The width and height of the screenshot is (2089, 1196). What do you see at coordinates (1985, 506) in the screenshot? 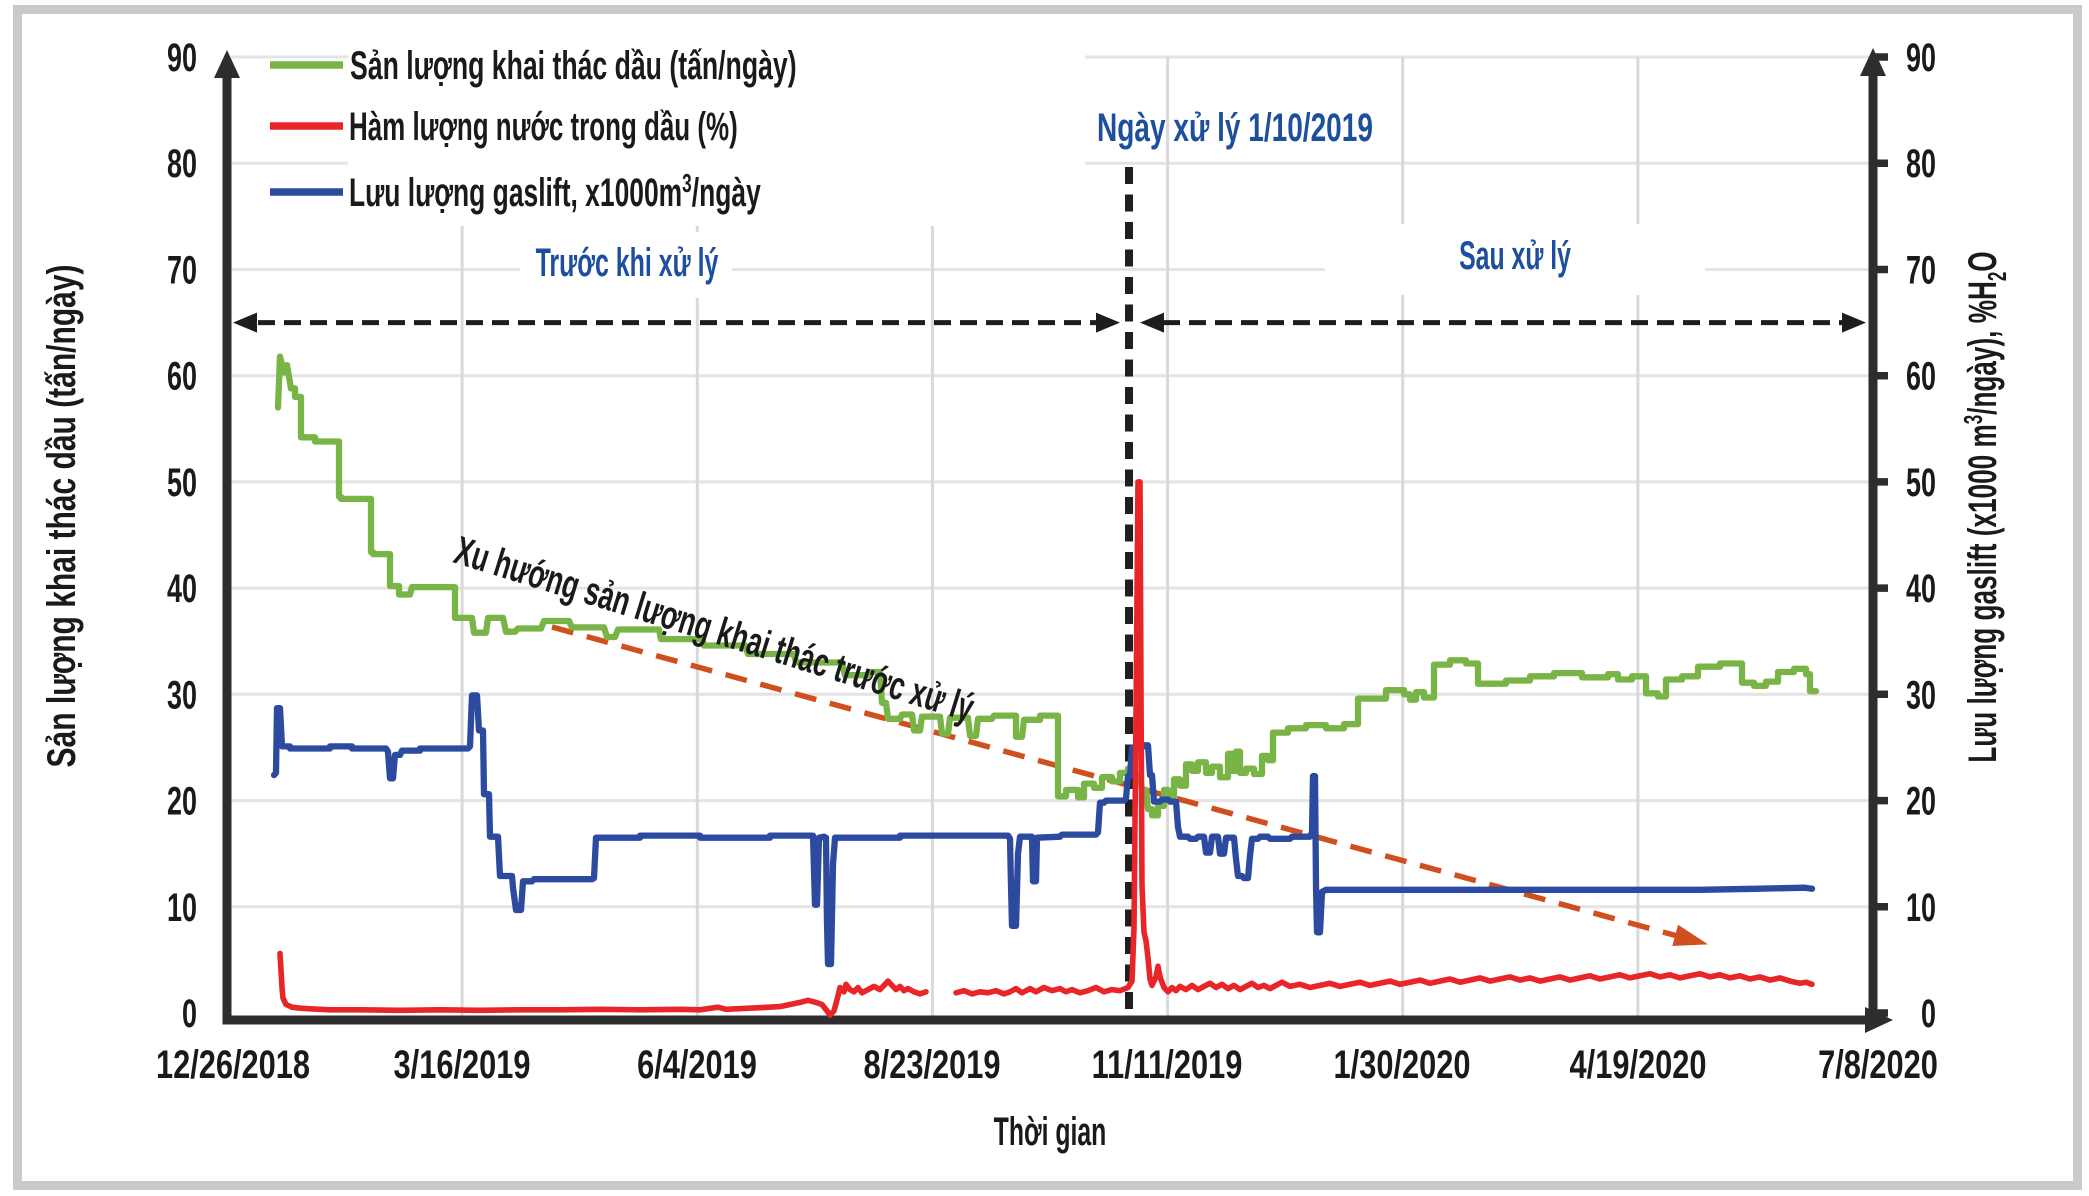
I see `svg-text:Lưu lượng gaslift (x1000 m3/ng: Lưu lượng gaslift (x1000 m3/ngày), %H2O` at bounding box center [1985, 506].